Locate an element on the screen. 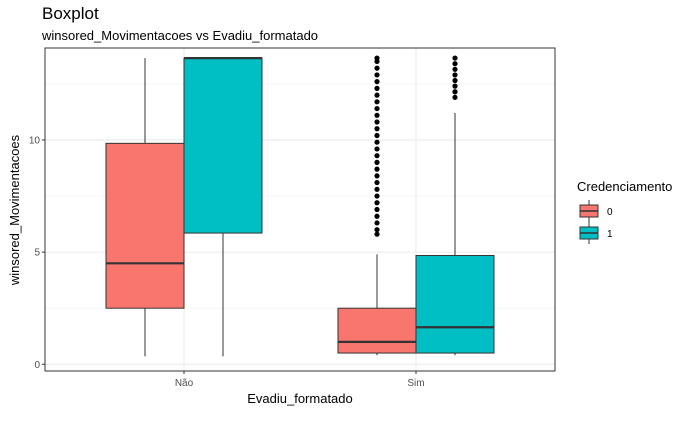  box-1-Não is located at coordinates (223, 206).